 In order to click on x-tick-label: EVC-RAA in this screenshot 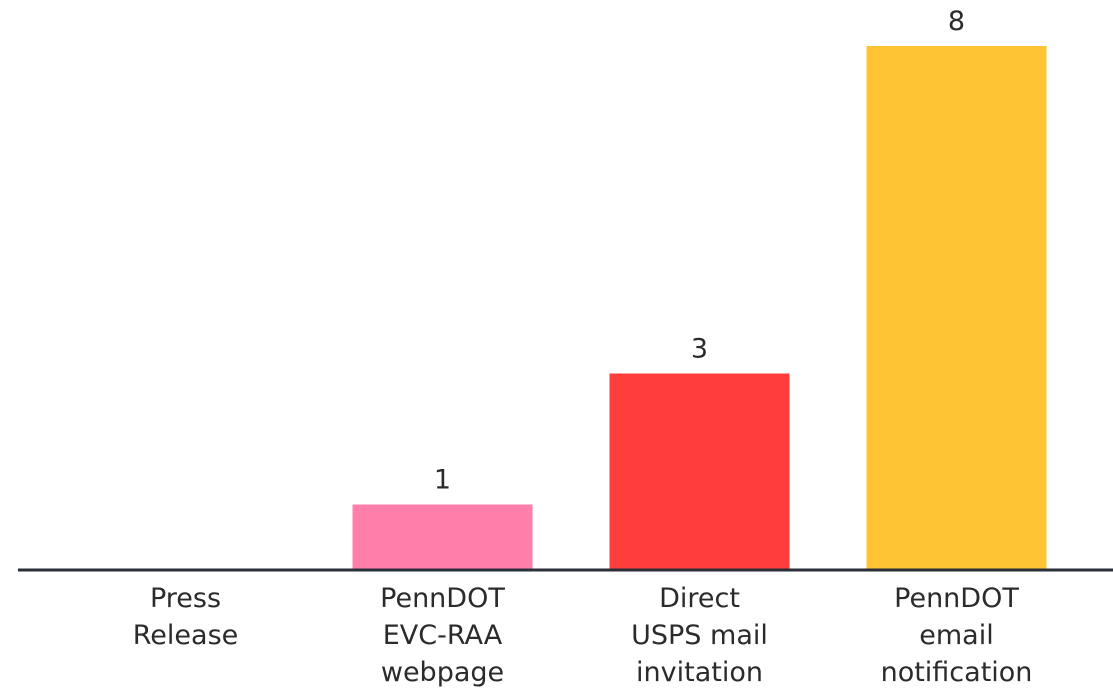, I will do `click(443, 635)`.